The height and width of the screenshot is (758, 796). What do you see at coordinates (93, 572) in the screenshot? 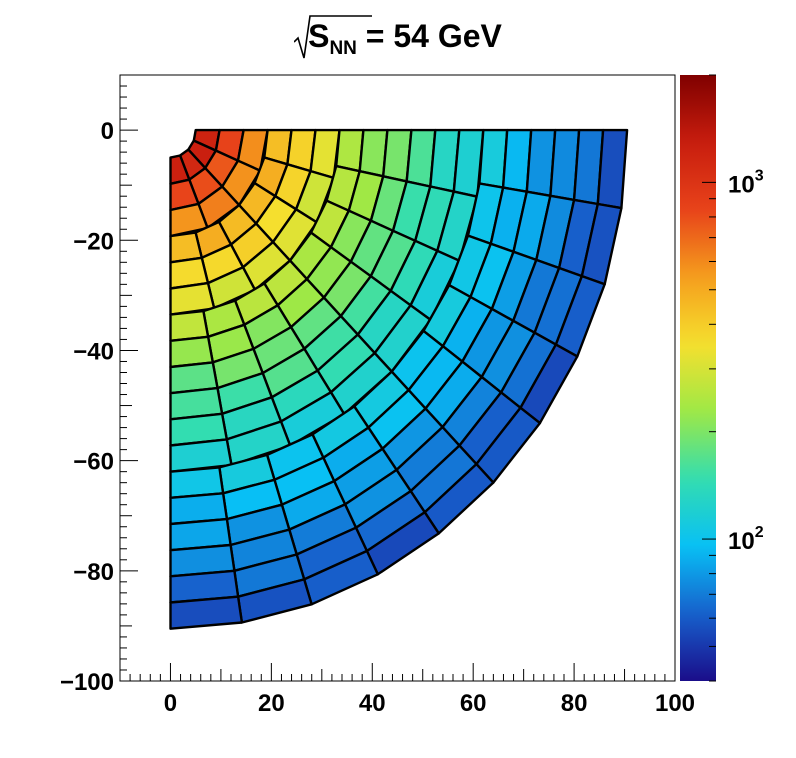
I see `y-tick-label: −80` at bounding box center [93, 572].